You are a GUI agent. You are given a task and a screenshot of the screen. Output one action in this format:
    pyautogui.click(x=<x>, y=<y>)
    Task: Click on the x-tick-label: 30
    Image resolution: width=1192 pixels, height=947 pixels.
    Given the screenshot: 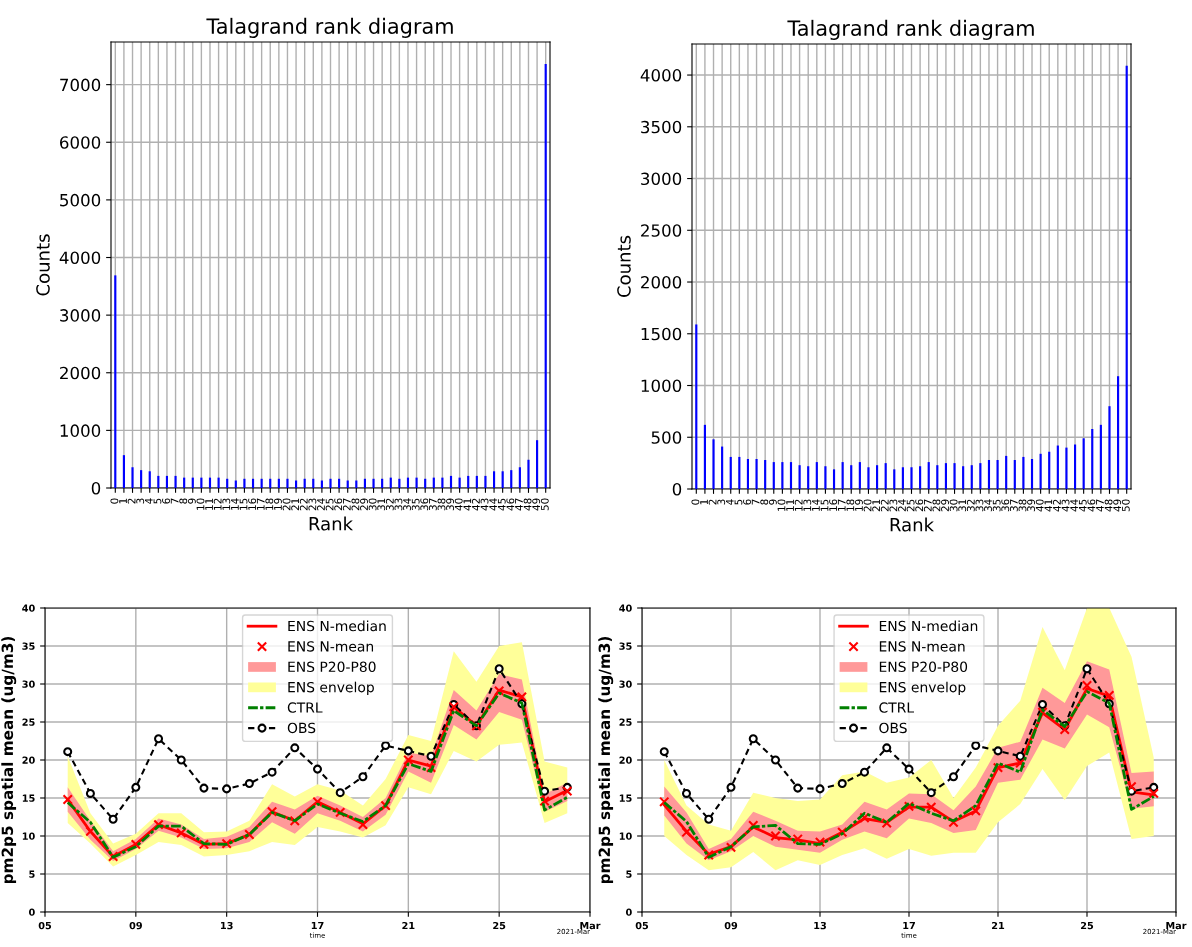 What is the action you would take?
    pyautogui.click(x=372, y=504)
    